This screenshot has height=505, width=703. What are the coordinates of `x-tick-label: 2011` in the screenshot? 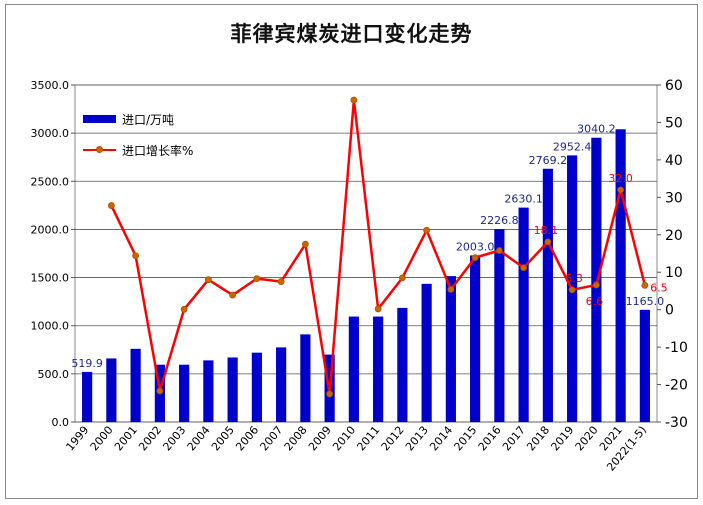 It's located at (368, 439).